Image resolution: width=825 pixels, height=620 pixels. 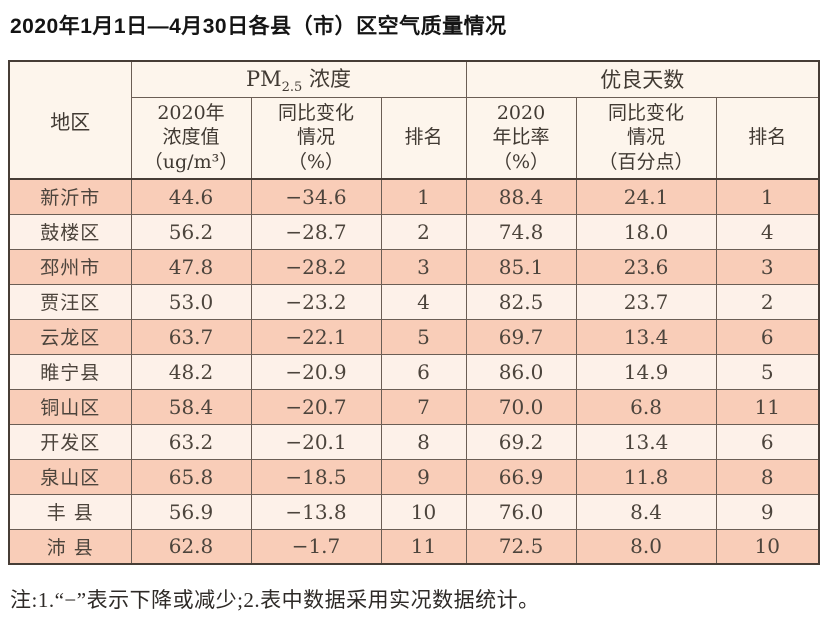 I want to click on cell-pm-change: −20.7, so click(x=316, y=406).